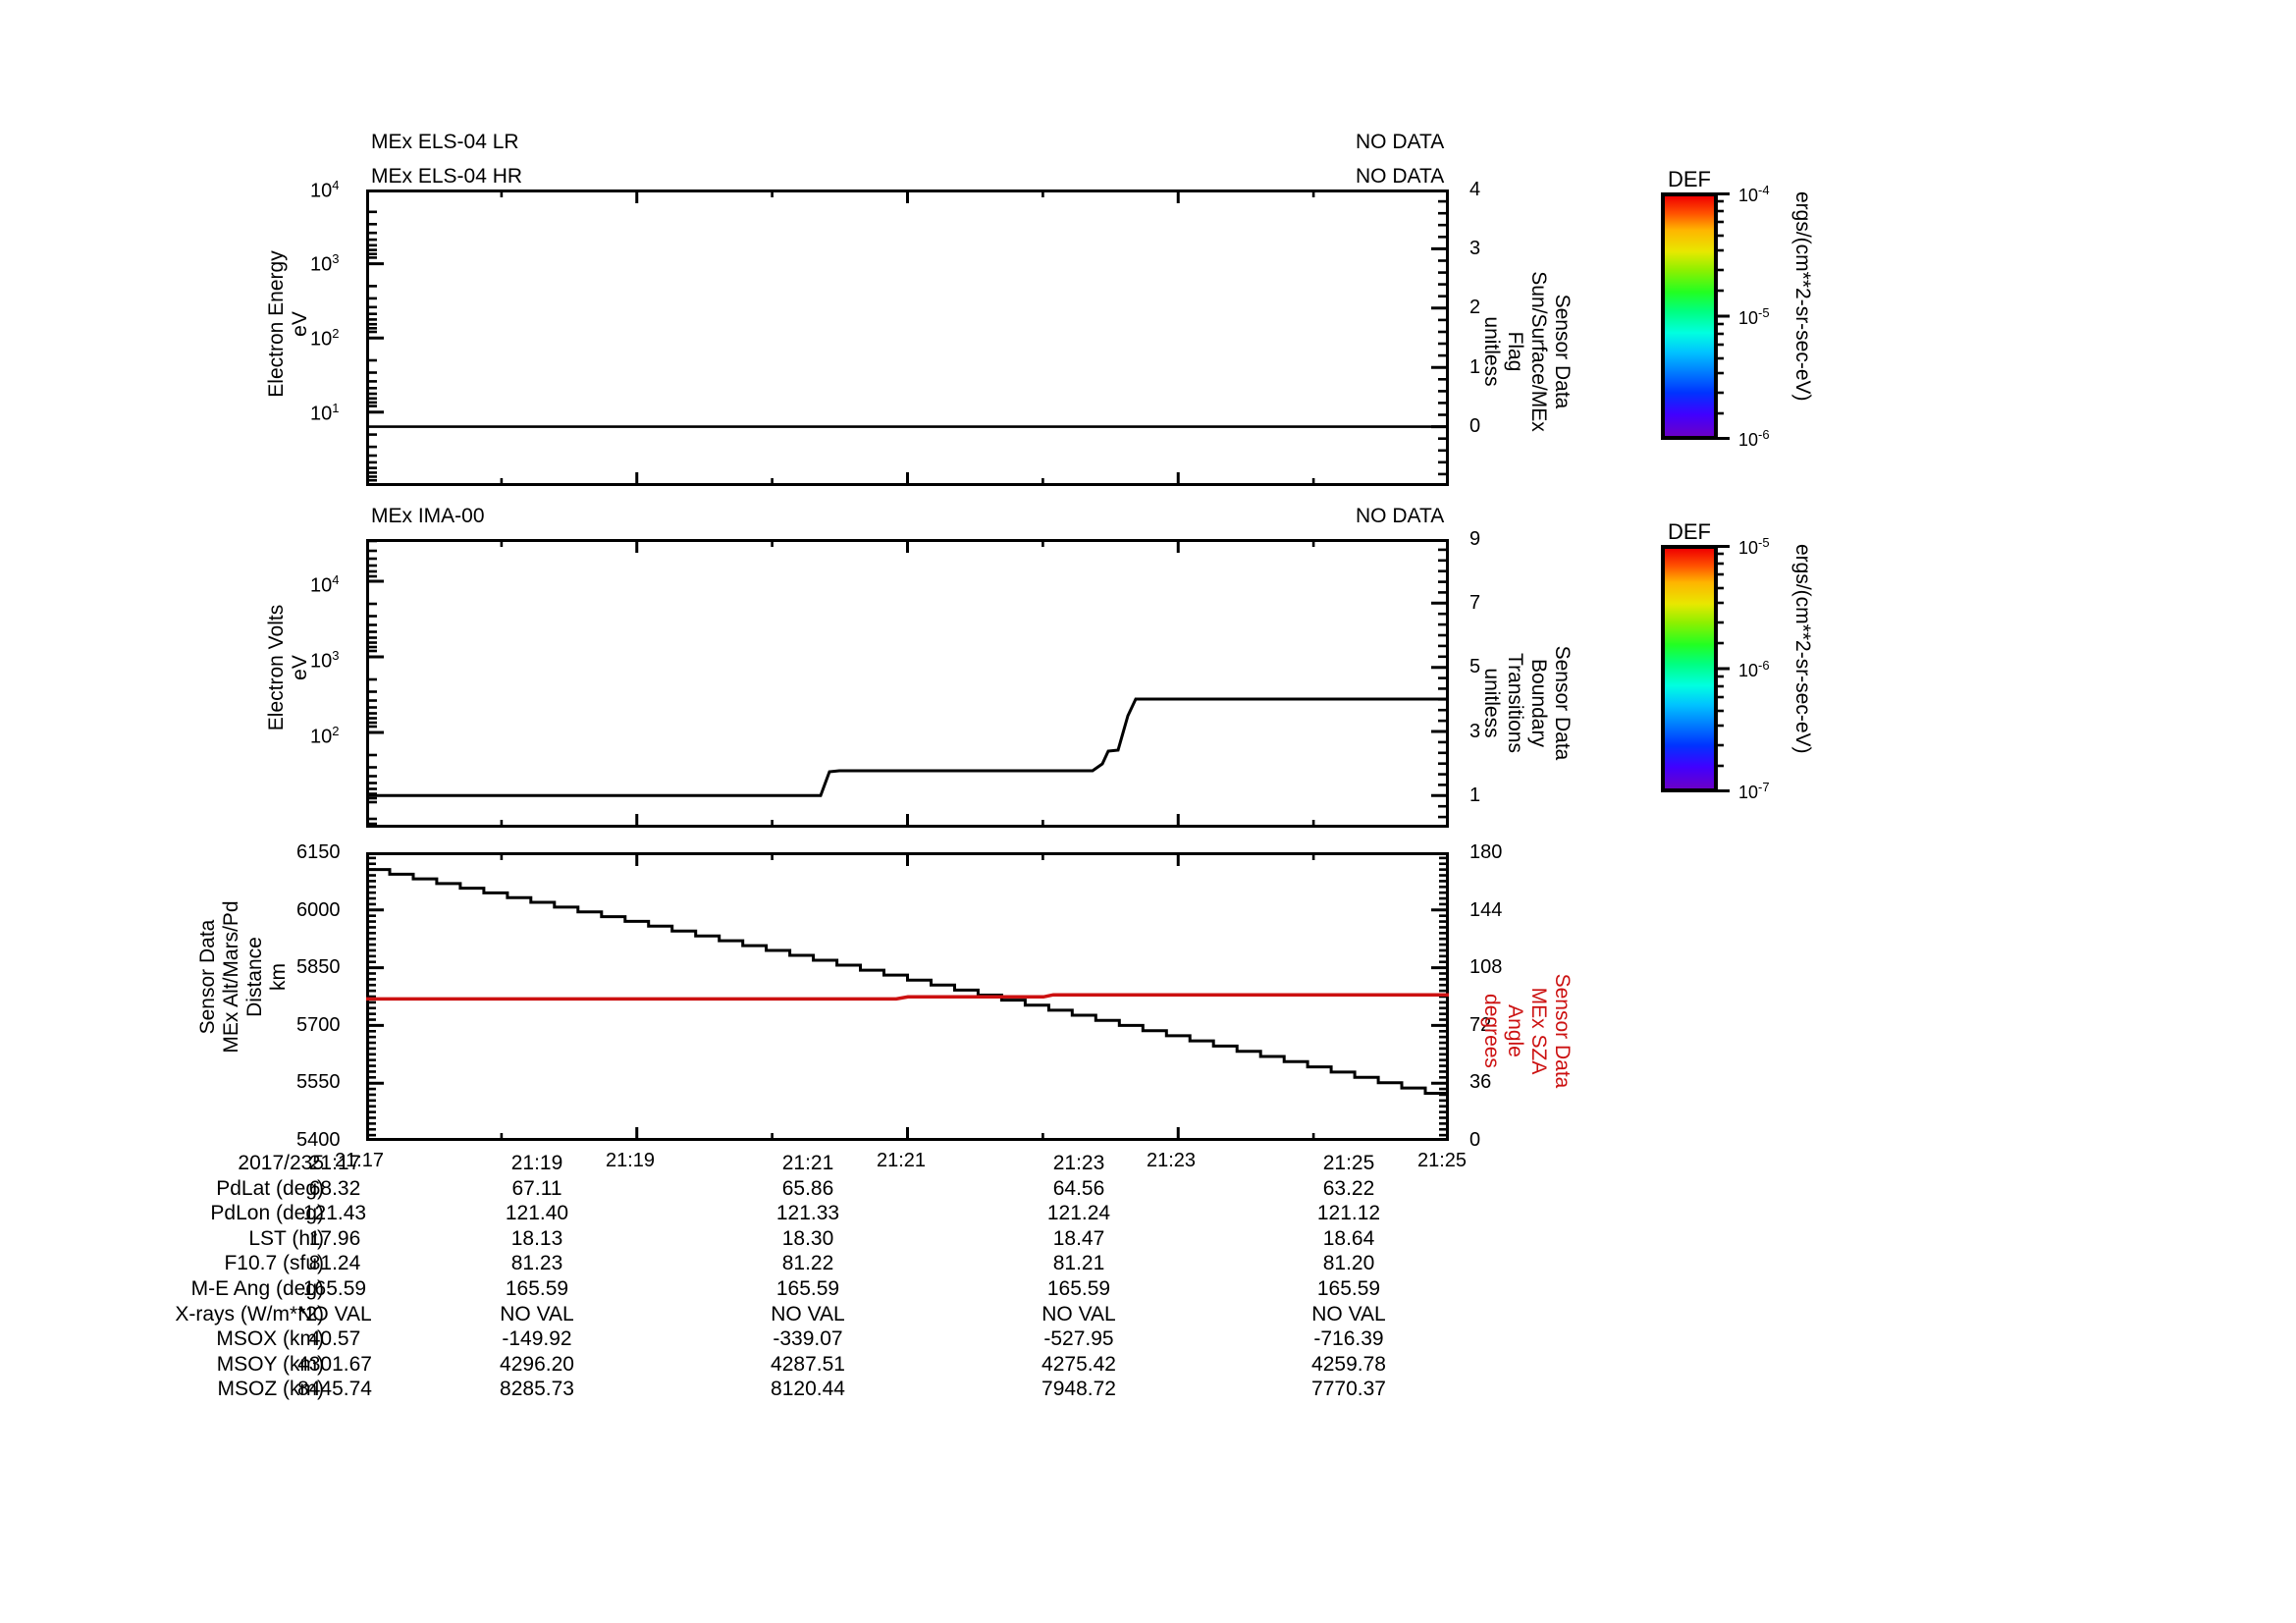 This screenshot has height=1623, width=2296. What do you see at coordinates (1563, 1031) in the screenshot?
I see `panel-sza-right-axis-title-line1: Sensor Data` at bounding box center [1563, 1031].